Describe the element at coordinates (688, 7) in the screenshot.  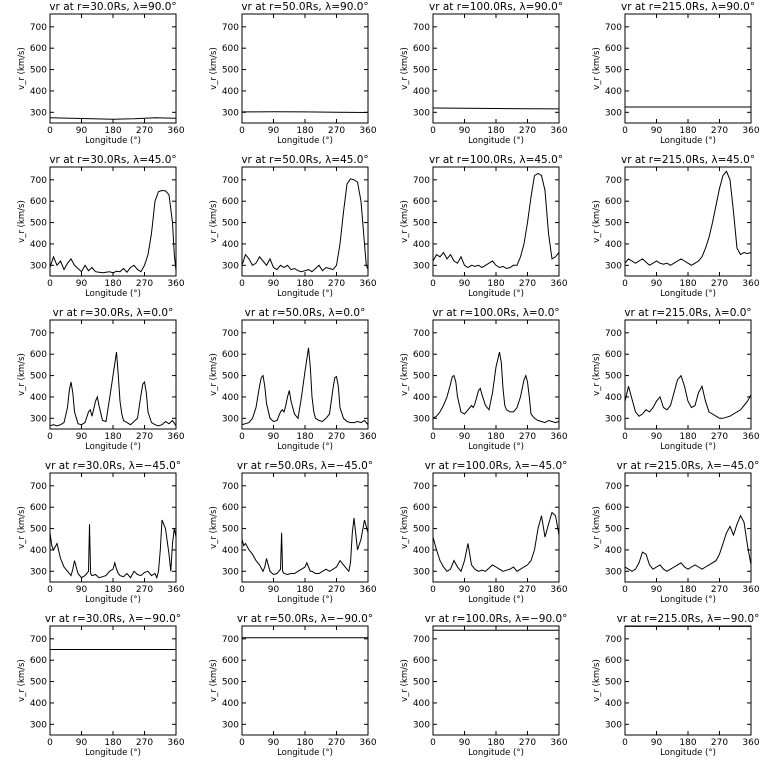
I see `panel-title: vr at r=215.0Rs, λ=90.0°` at that location.